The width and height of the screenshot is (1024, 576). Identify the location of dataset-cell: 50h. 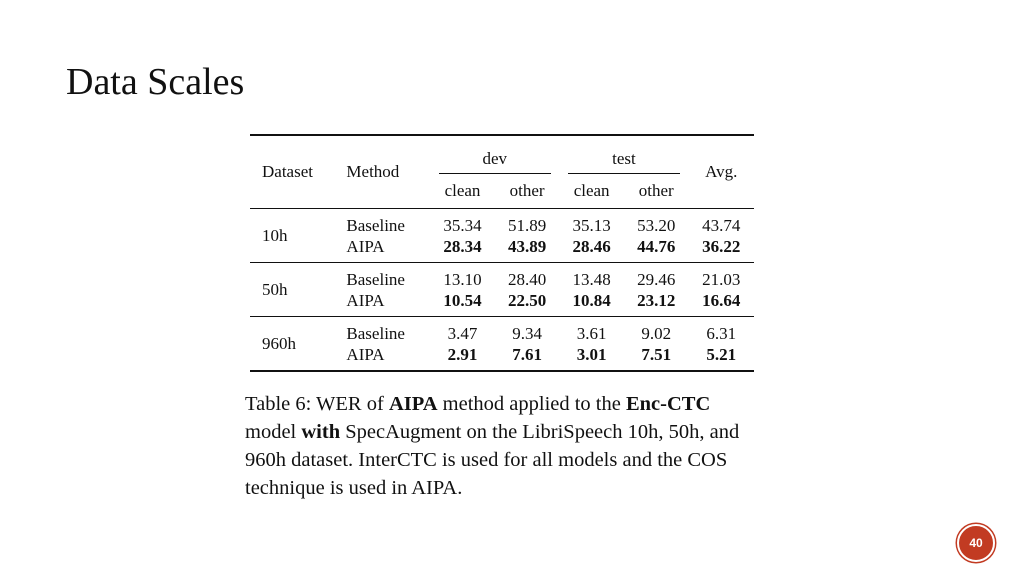
(275, 289).